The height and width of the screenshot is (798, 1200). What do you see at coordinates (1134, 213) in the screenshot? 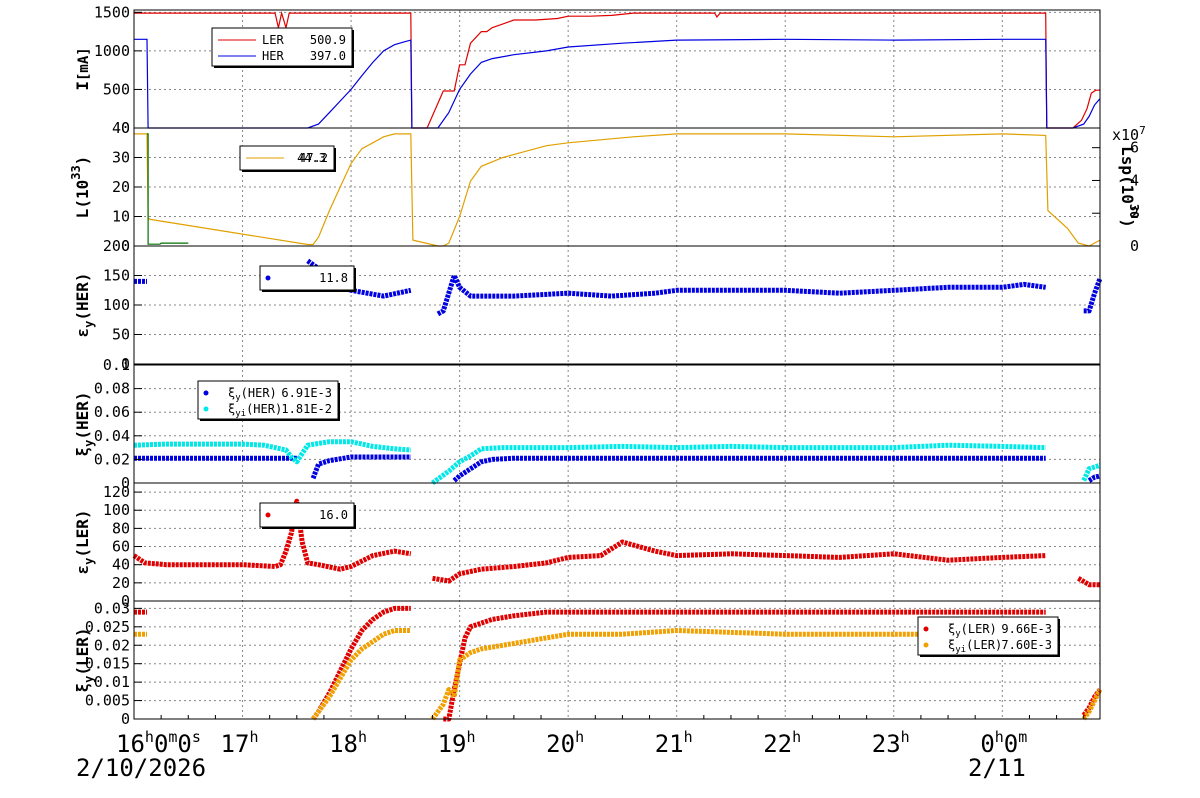
I see `y-right-tick-label: 2` at bounding box center [1134, 213].